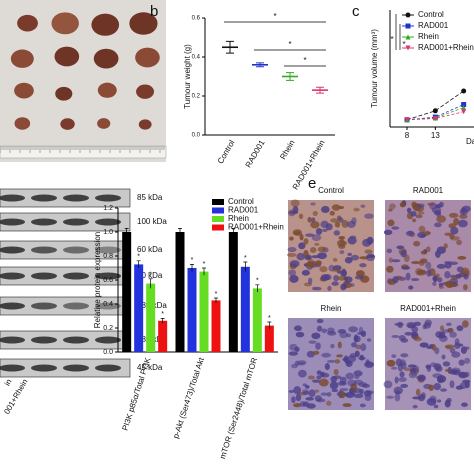 This screenshot has height=474, width=474. What do you see at coordinates (256, 227) in the screenshot?
I see `legend-label: RAD001+Rhein` at bounding box center [256, 227].